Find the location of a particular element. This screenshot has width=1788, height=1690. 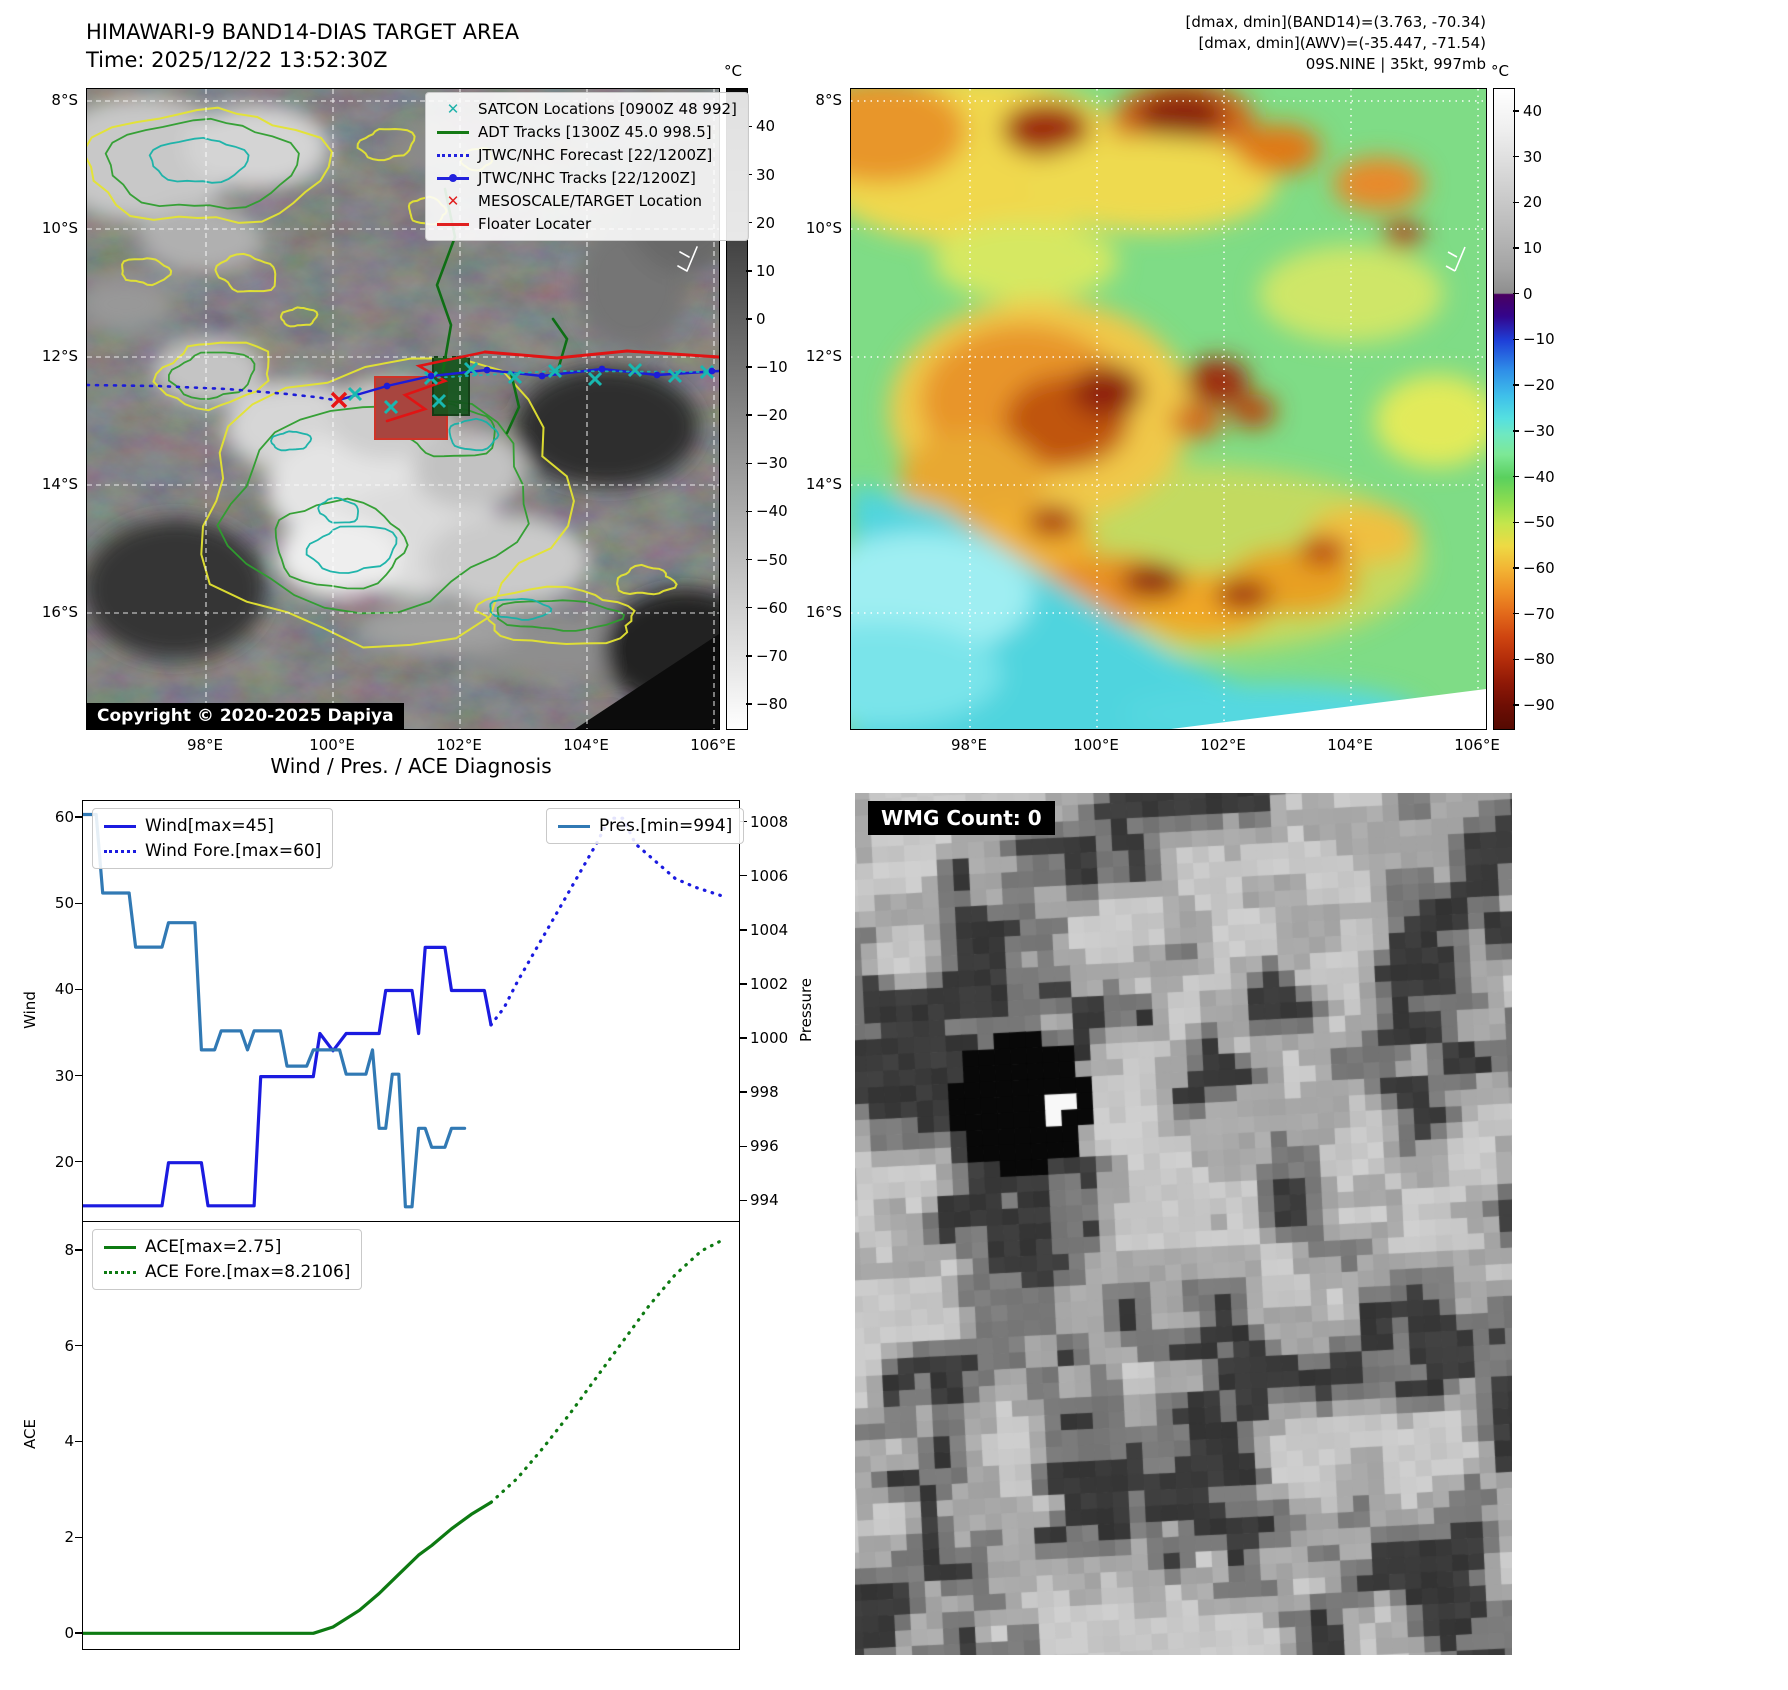

pressure-tick-label: 1002 is located at coordinates (769, 983).